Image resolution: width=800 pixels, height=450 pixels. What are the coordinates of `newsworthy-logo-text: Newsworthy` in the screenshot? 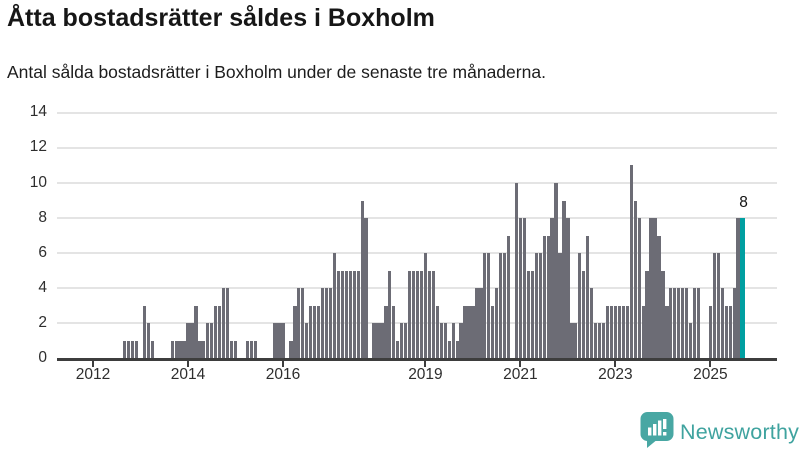 It's located at (740, 431).